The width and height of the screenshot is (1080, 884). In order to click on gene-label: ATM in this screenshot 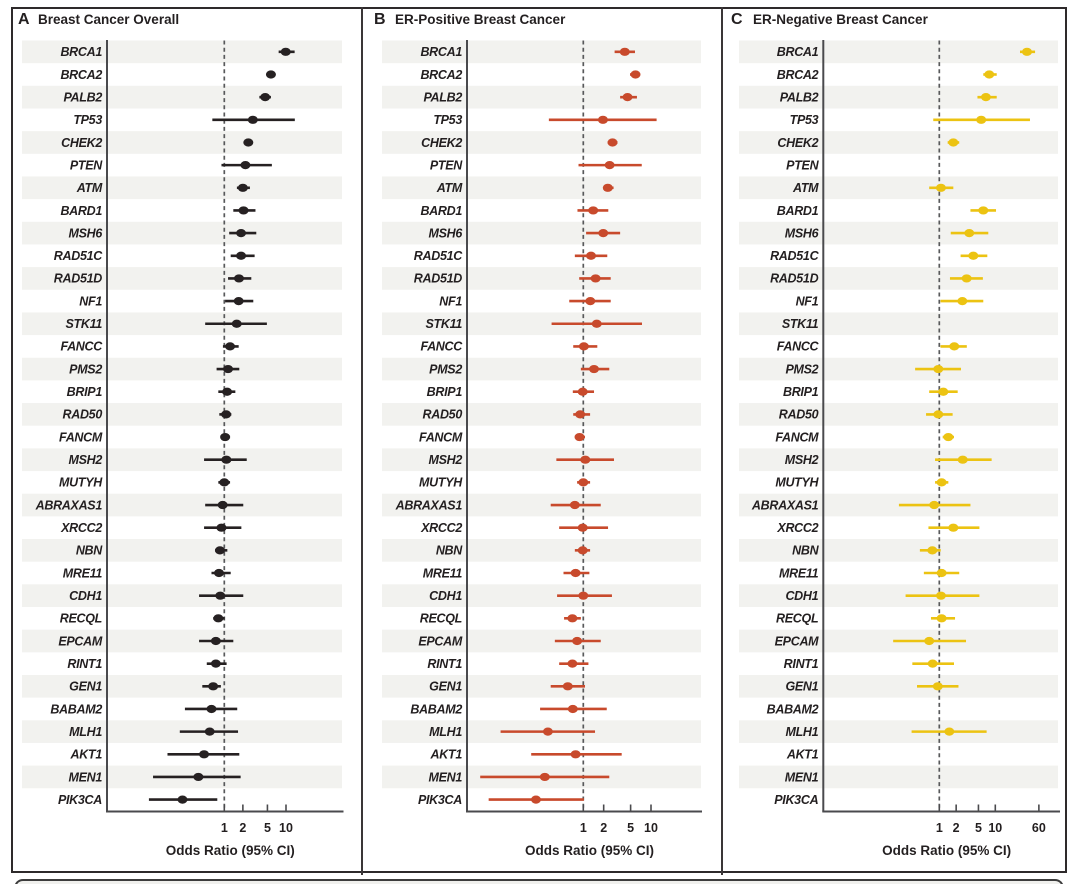, I will do `click(89, 188)`.